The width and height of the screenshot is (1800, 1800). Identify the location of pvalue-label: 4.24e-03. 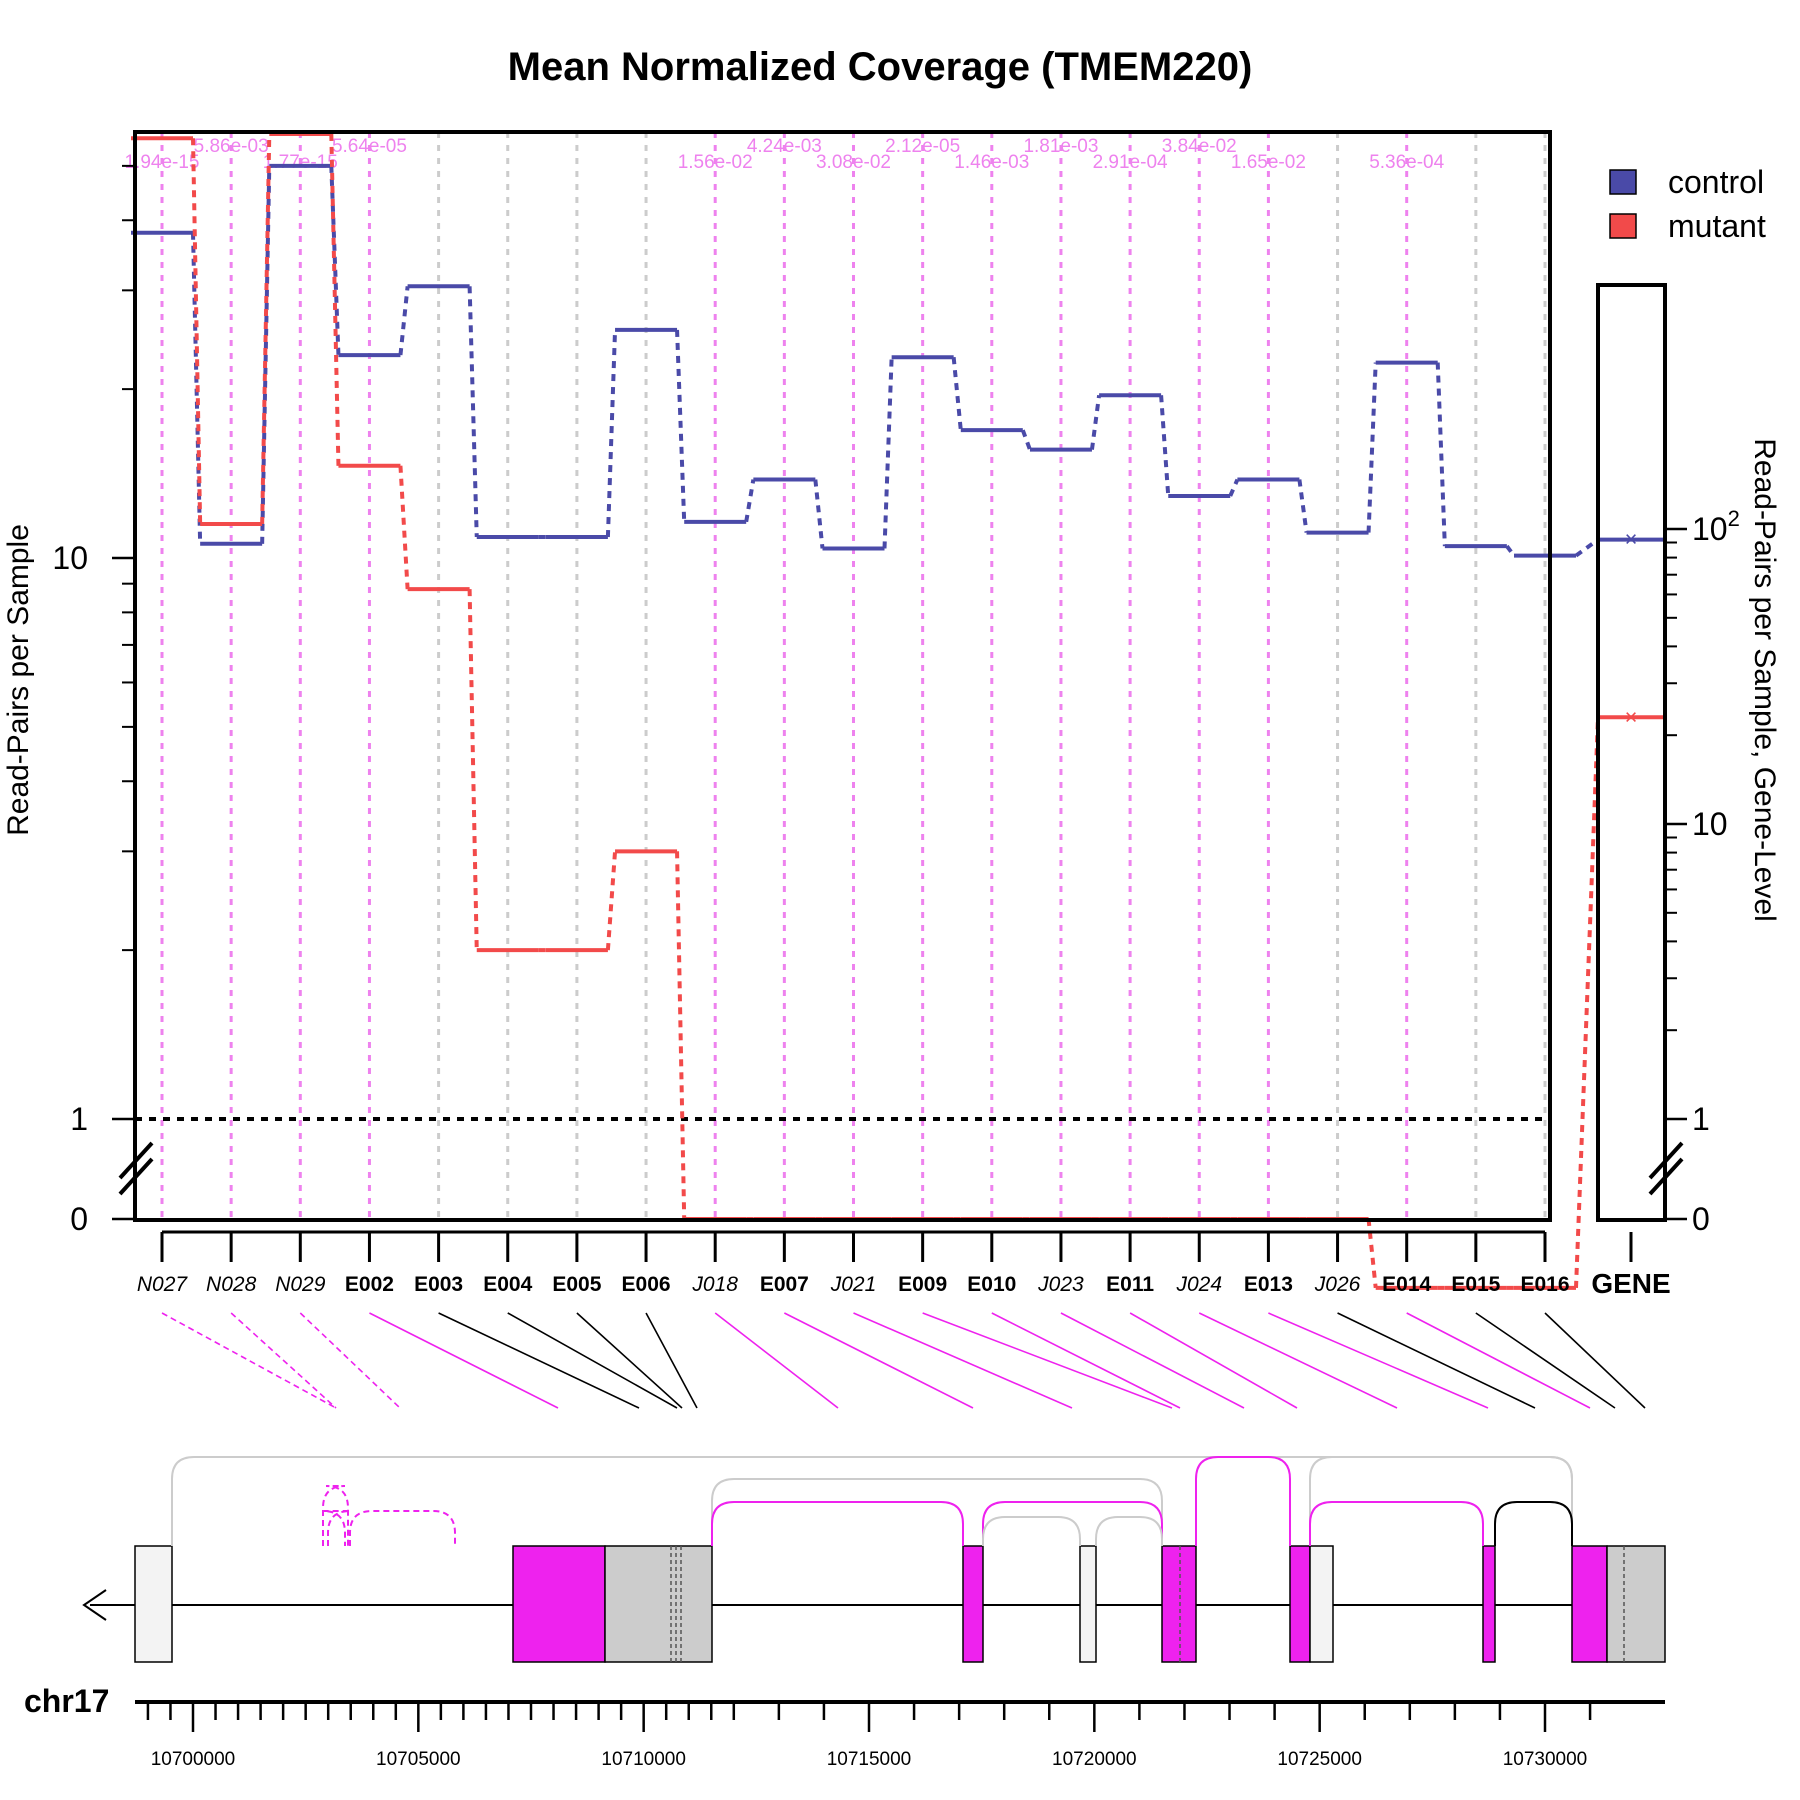
(784, 146).